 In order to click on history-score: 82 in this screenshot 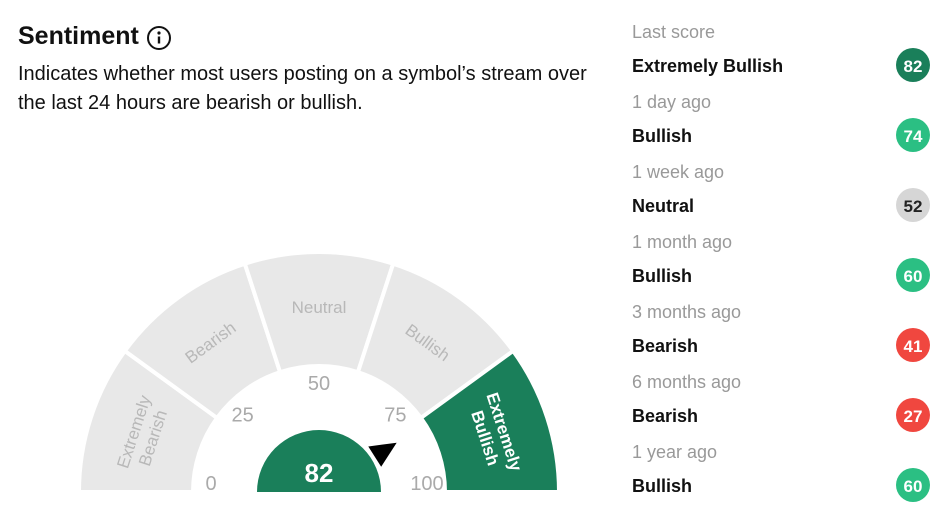, I will do `click(913, 66)`.